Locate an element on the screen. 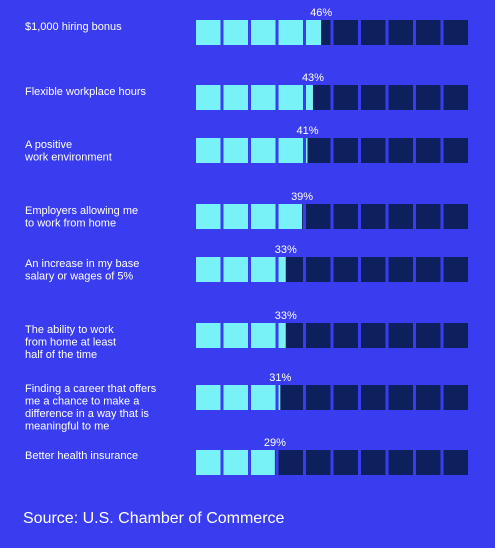 Image resolution: width=495 pixels, height=548 pixels. category-label: A positive work environment is located at coordinates (68, 151).